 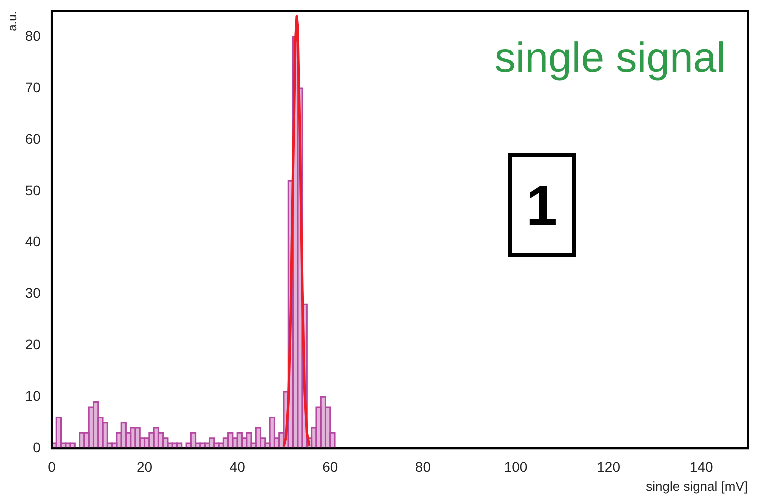 I want to click on x-axis-title: single signal [mV], so click(x=697, y=486).